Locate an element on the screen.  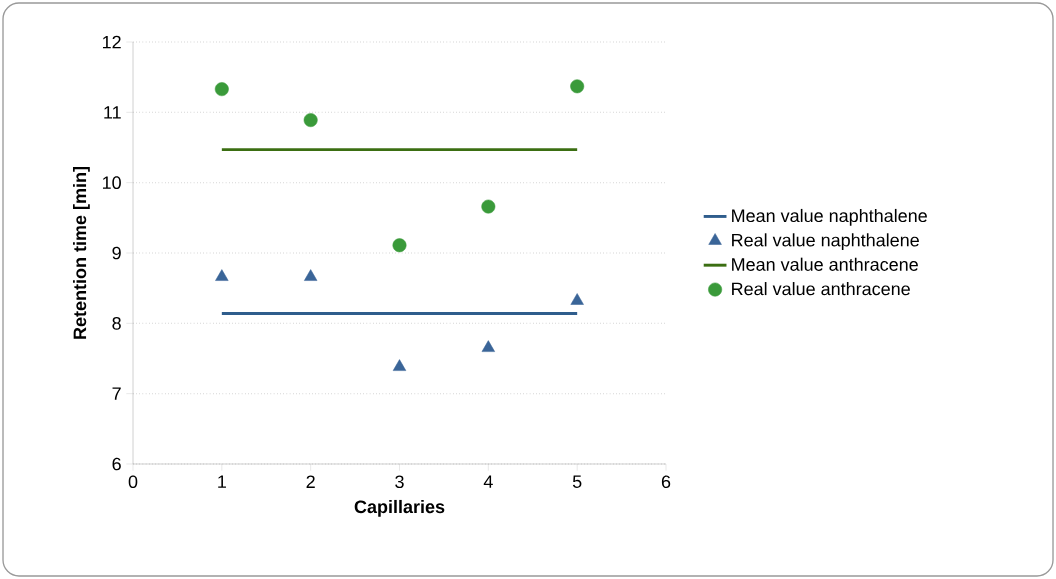
x-tick-label: 1 is located at coordinates (222, 481).